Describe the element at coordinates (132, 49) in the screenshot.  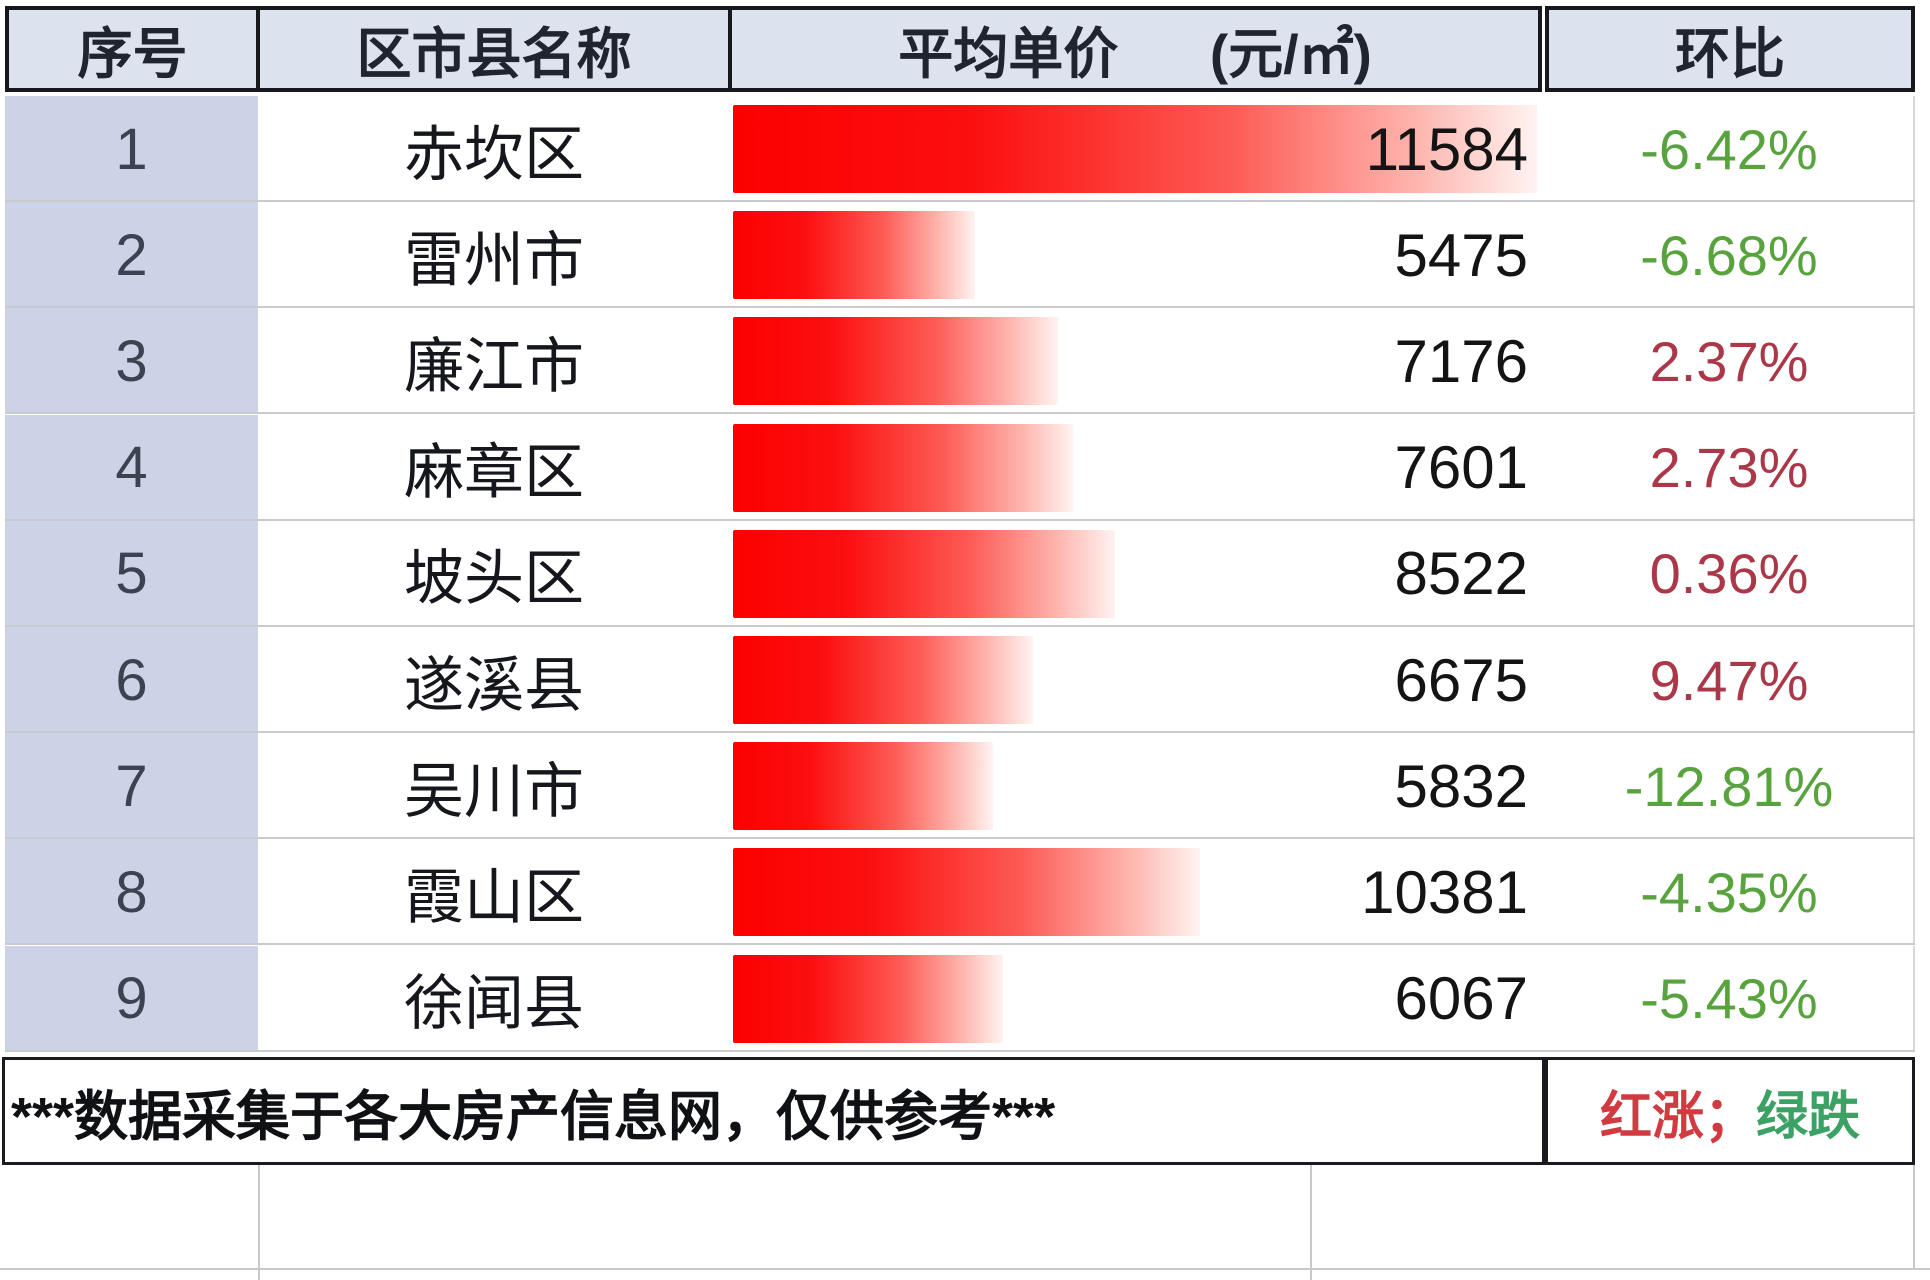
I see `header-cell-index: 序号` at that location.